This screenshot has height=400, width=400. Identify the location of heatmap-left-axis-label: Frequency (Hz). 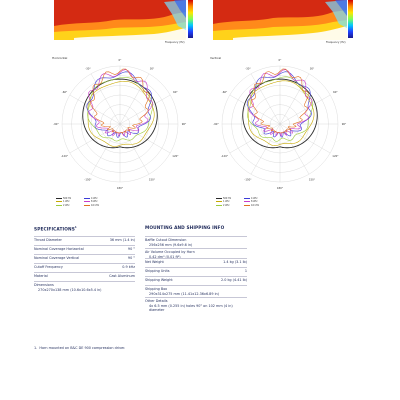
(175, 42).